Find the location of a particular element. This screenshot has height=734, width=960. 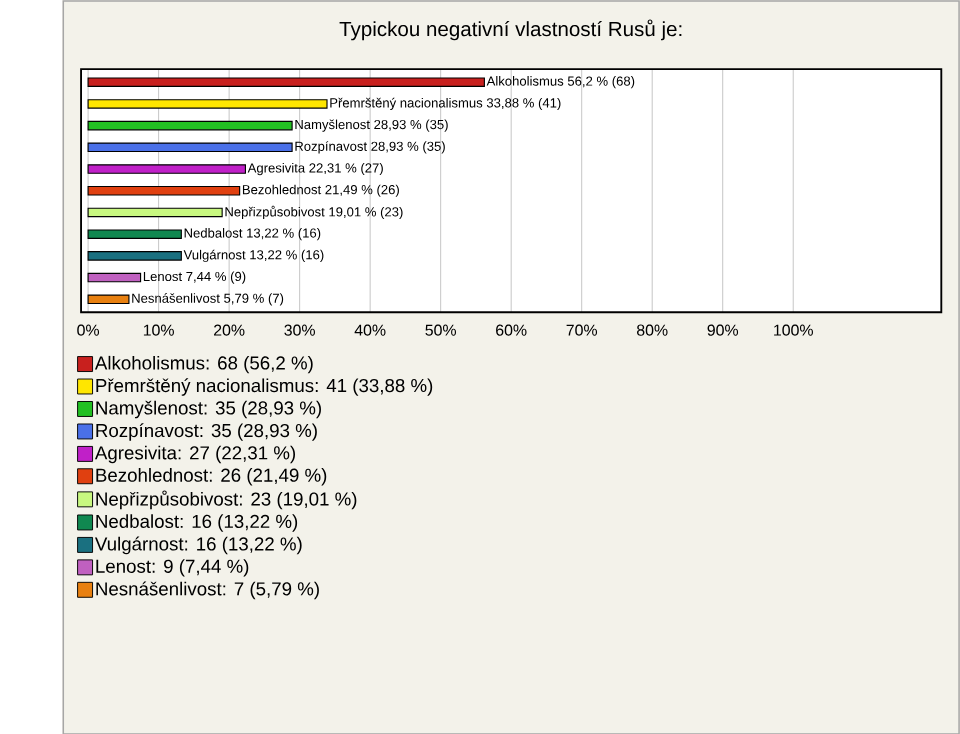

legend-label: Nepřizpůsobivost: 23 (19,01 %) is located at coordinates (226, 499).